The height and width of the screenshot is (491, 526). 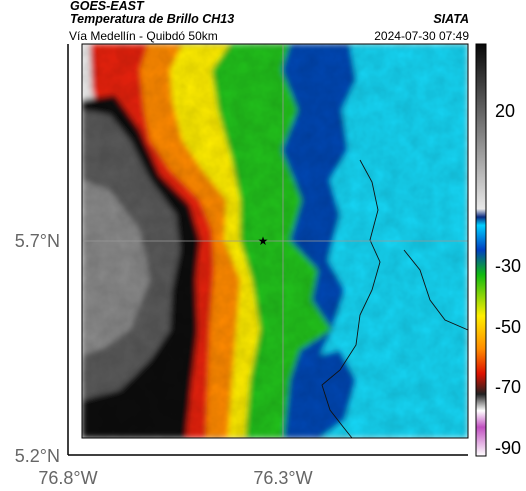 What do you see at coordinates (508, 327) in the screenshot?
I see `colorbar-tick: -50` at bounding box center [508, 327].